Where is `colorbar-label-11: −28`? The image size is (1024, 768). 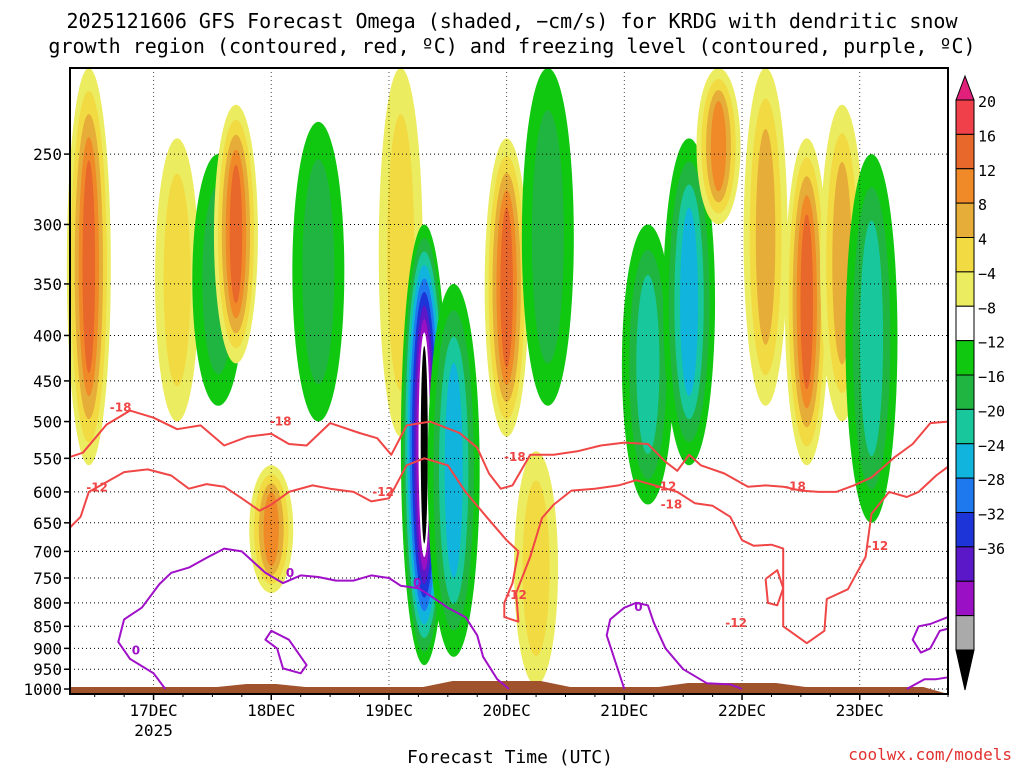
colorbar-label-11: −28 is located at coordinates (991, 480).